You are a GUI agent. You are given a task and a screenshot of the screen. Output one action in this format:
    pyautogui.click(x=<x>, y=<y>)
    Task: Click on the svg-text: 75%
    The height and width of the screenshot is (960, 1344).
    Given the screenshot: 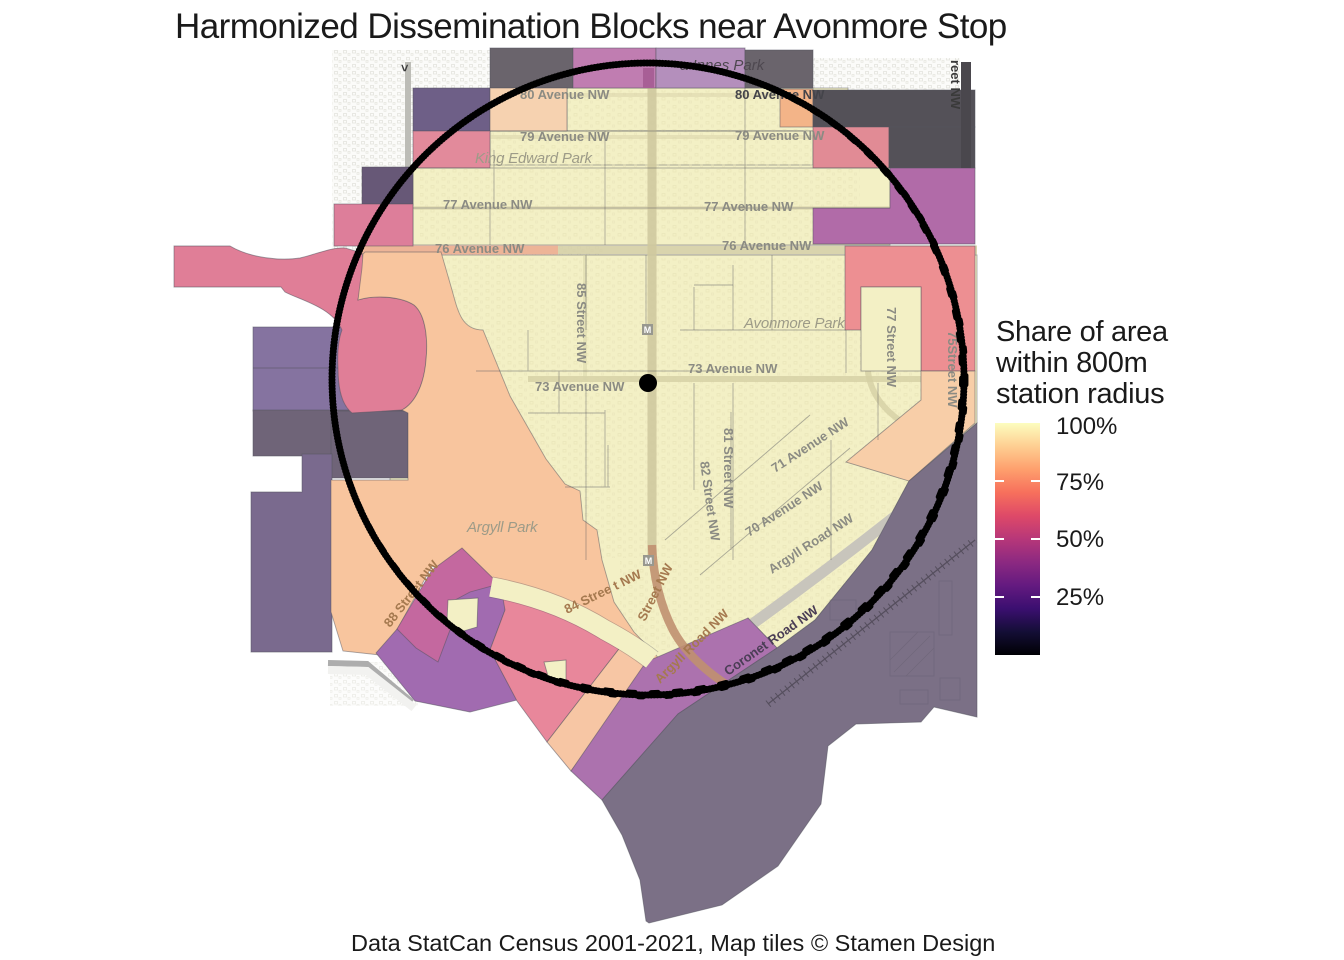 What is the action you would take?
    pyautogui.click(x=1080, y=482)
    